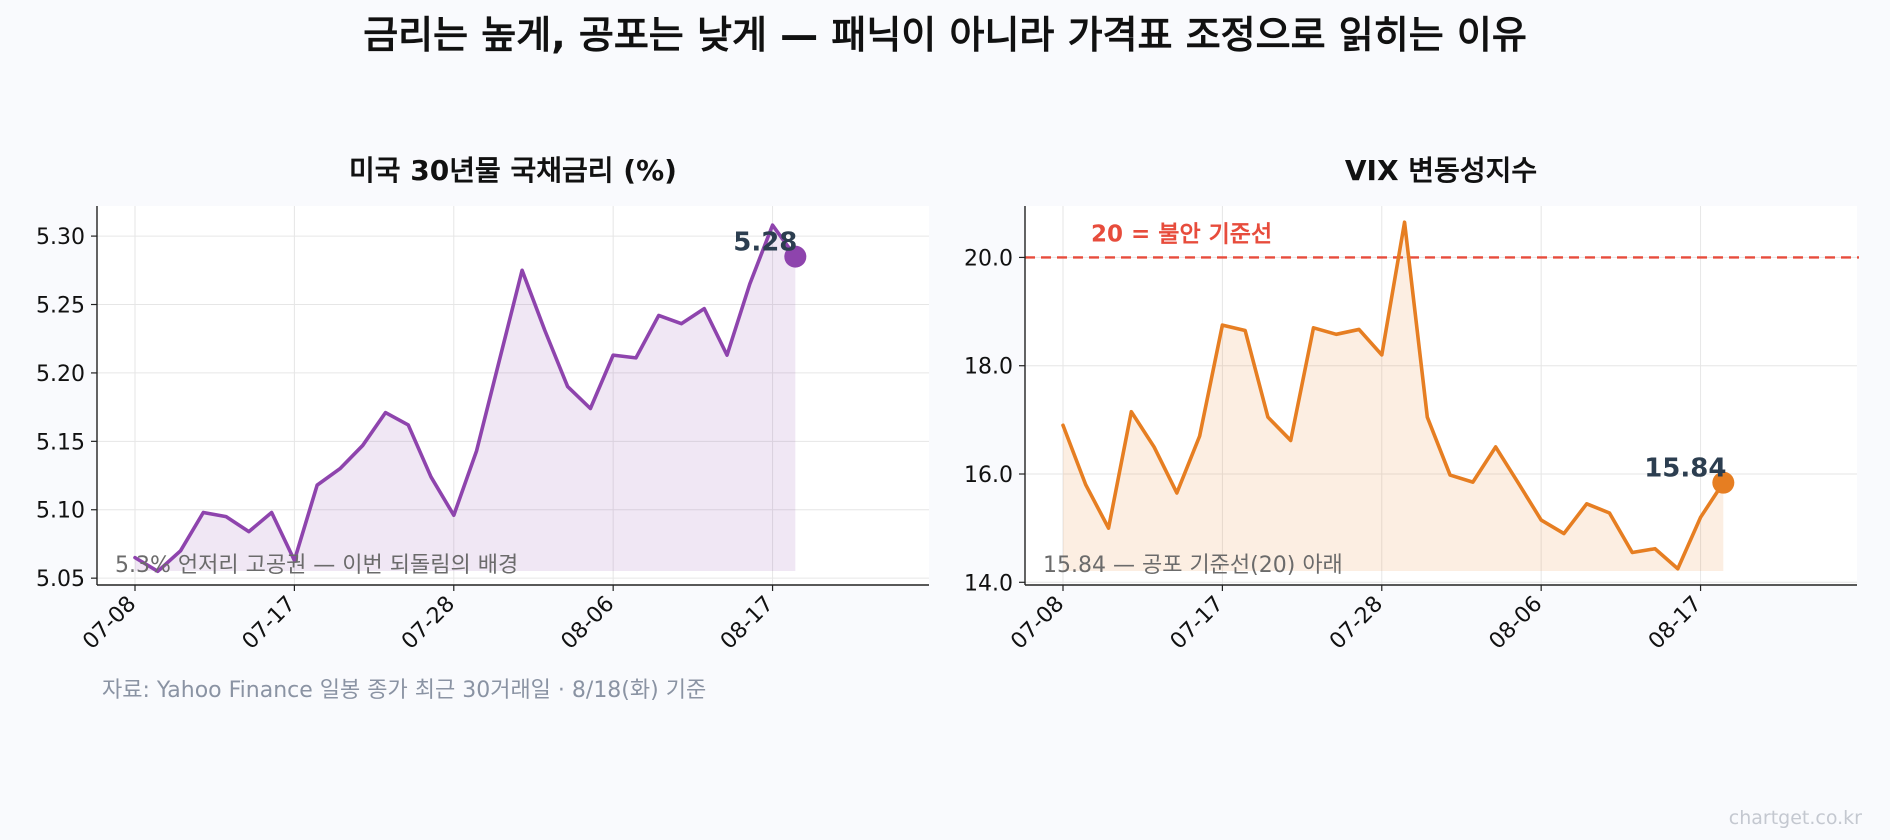  What do you see at coordinates (1685, 469) in the screenshot?
I see `vix-end-label: 15.84` at bounding box center [1685, 469].